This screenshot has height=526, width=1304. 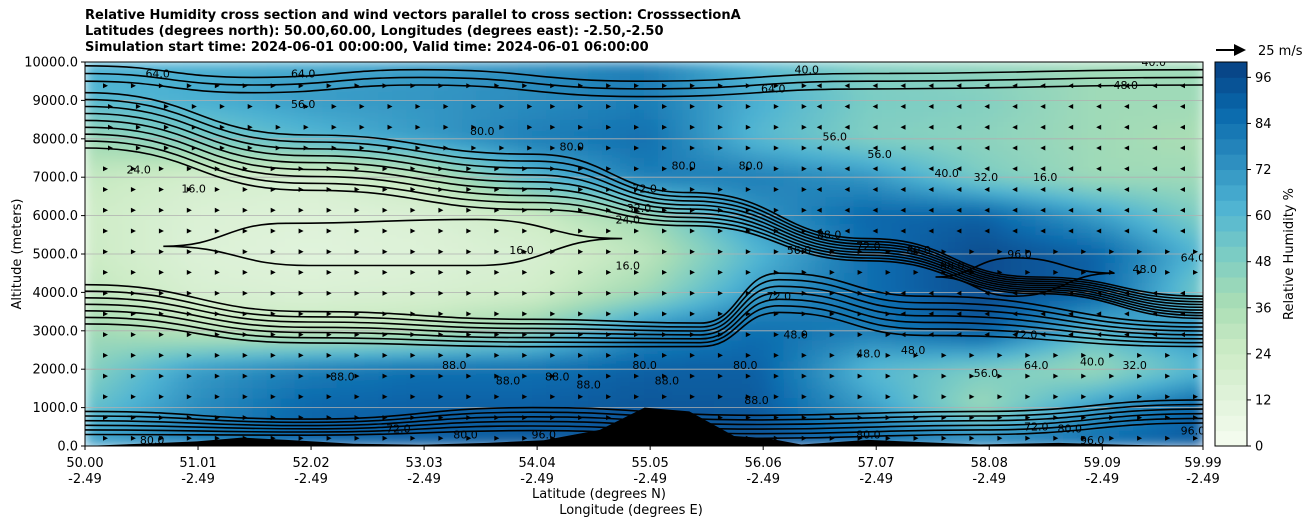 I want to click on x-tick-label-lon: -2.49, so click(x=1102, y=479).